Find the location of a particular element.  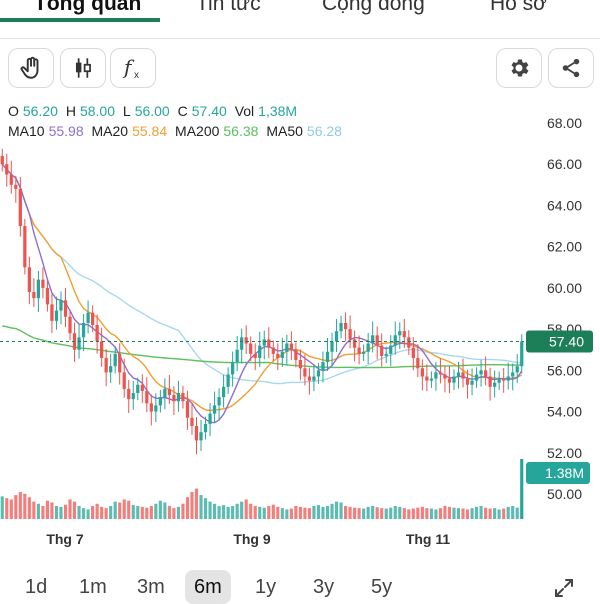

range-3y: 3y is located at coordinates (324, 587).